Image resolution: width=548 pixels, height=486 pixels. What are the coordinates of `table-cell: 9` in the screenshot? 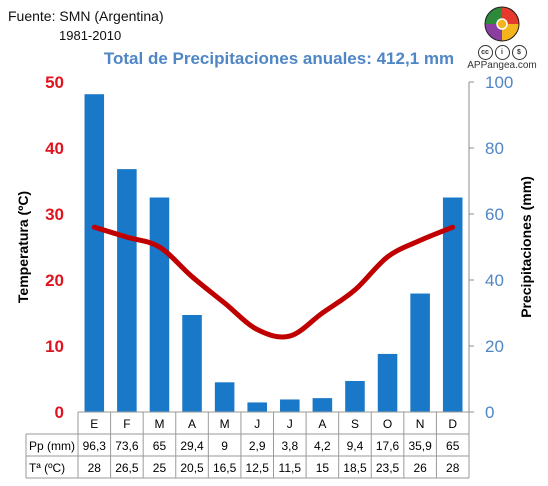 It's located at (224, 446).